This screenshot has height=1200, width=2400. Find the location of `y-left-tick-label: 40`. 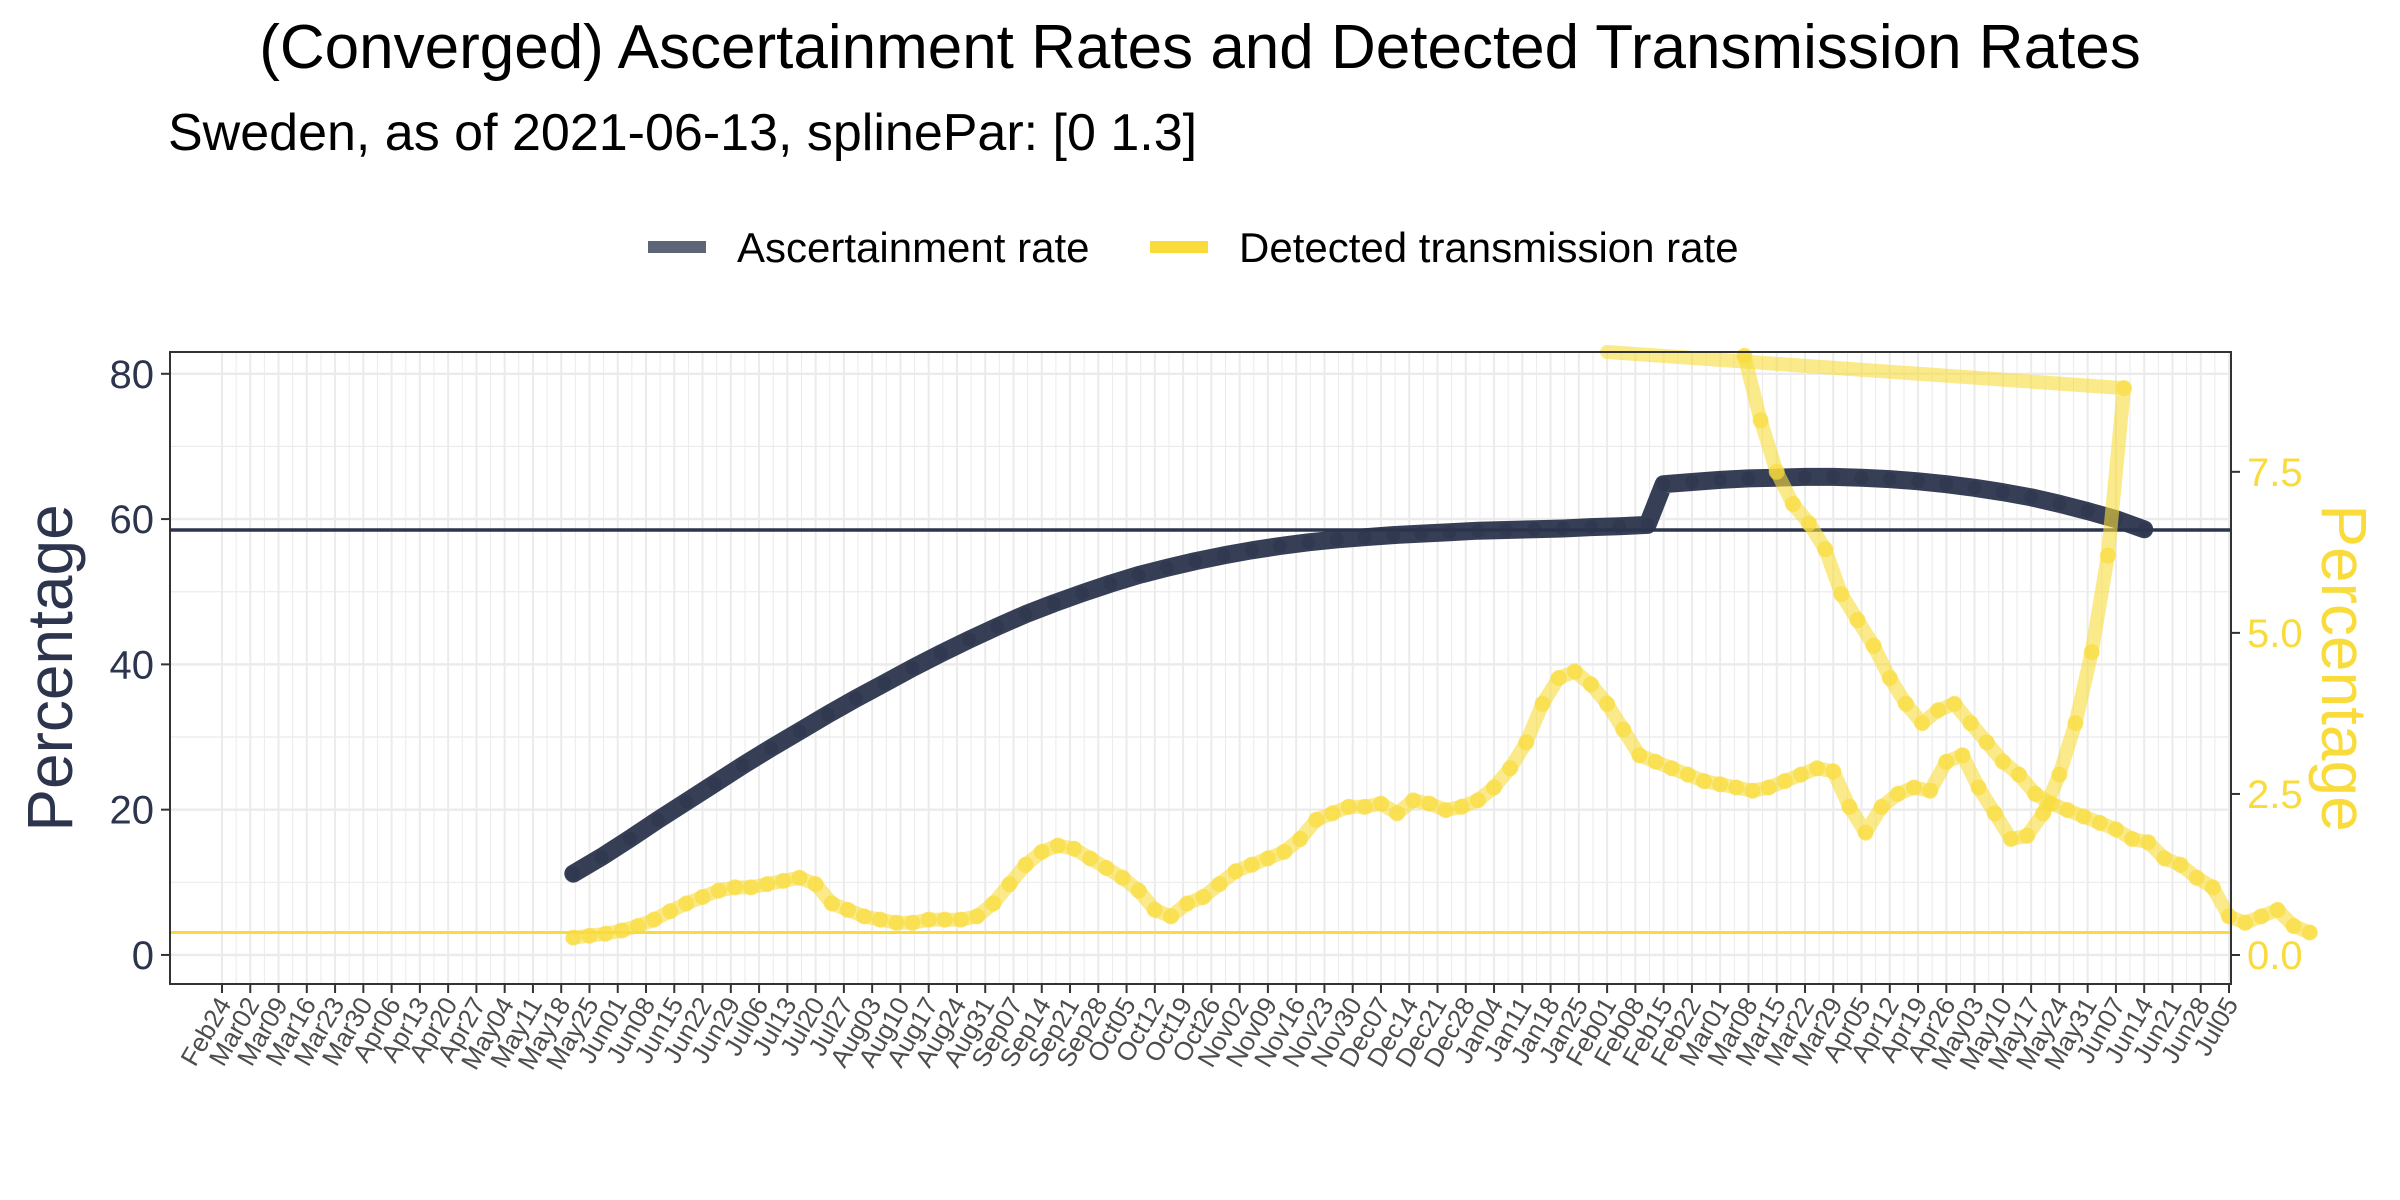

y-left-tick-label: 40 is located at coordinates (132, 665).